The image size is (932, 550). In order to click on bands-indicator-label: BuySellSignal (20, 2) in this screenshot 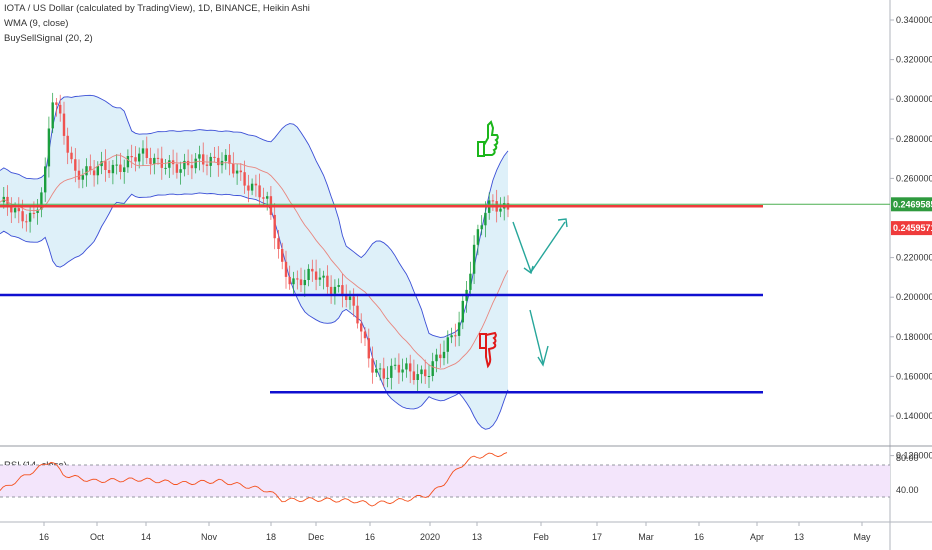, I will do `click(48, 38)`.